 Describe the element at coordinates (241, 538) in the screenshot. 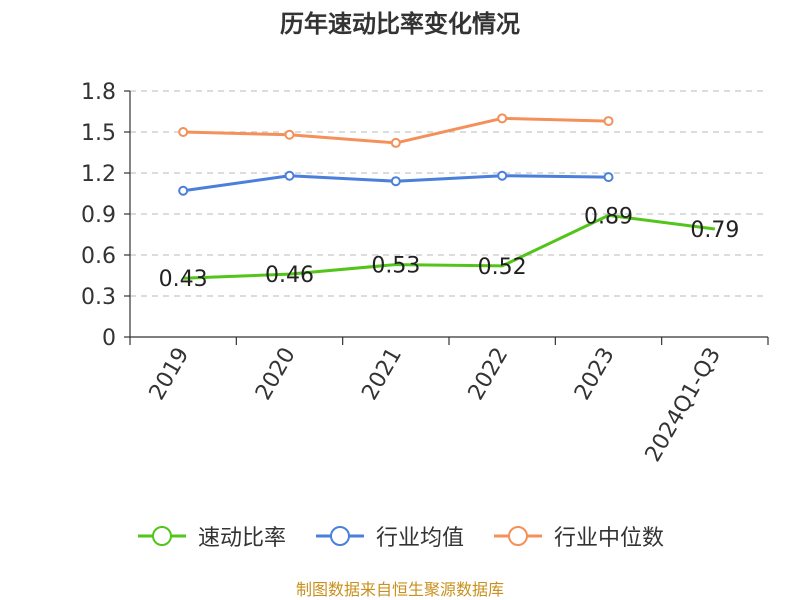

I see `legend-label: 速动比率` at that location.